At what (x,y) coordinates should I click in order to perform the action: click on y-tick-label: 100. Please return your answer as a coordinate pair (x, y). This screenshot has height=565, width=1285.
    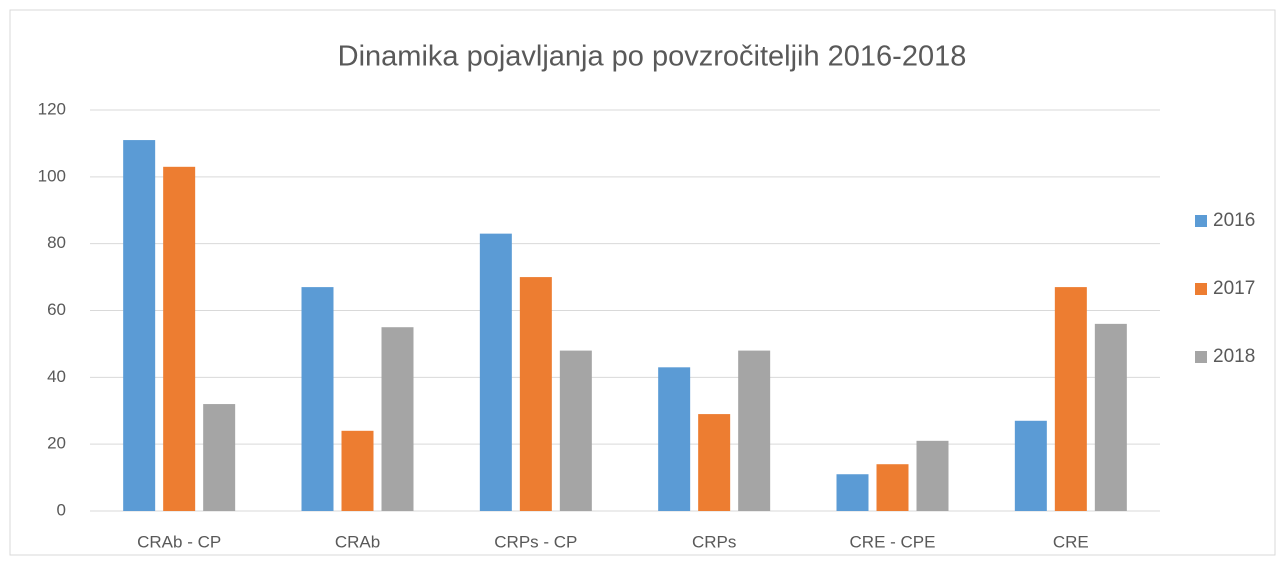
    Looking at the image, I should click on (52, 175).